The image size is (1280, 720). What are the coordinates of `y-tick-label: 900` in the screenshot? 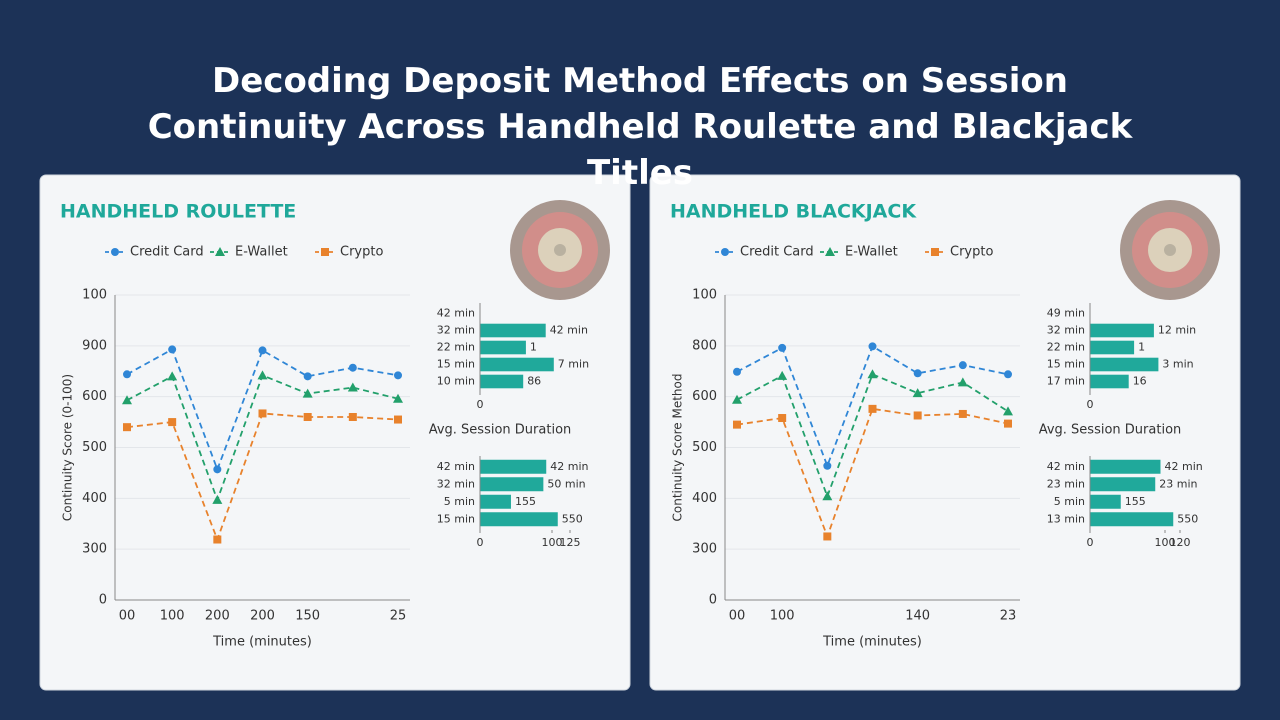 It's located at (94, 345).